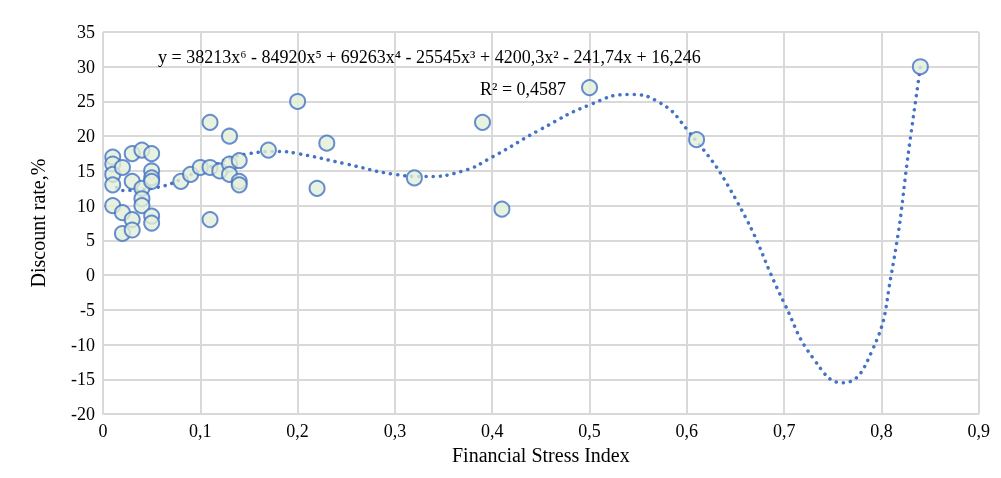 The height and width of the screenshot is (478, 1001). Describe the element at coordinates (86, 170) in the screenshot. I see `y-tick-label: 15` at that location.